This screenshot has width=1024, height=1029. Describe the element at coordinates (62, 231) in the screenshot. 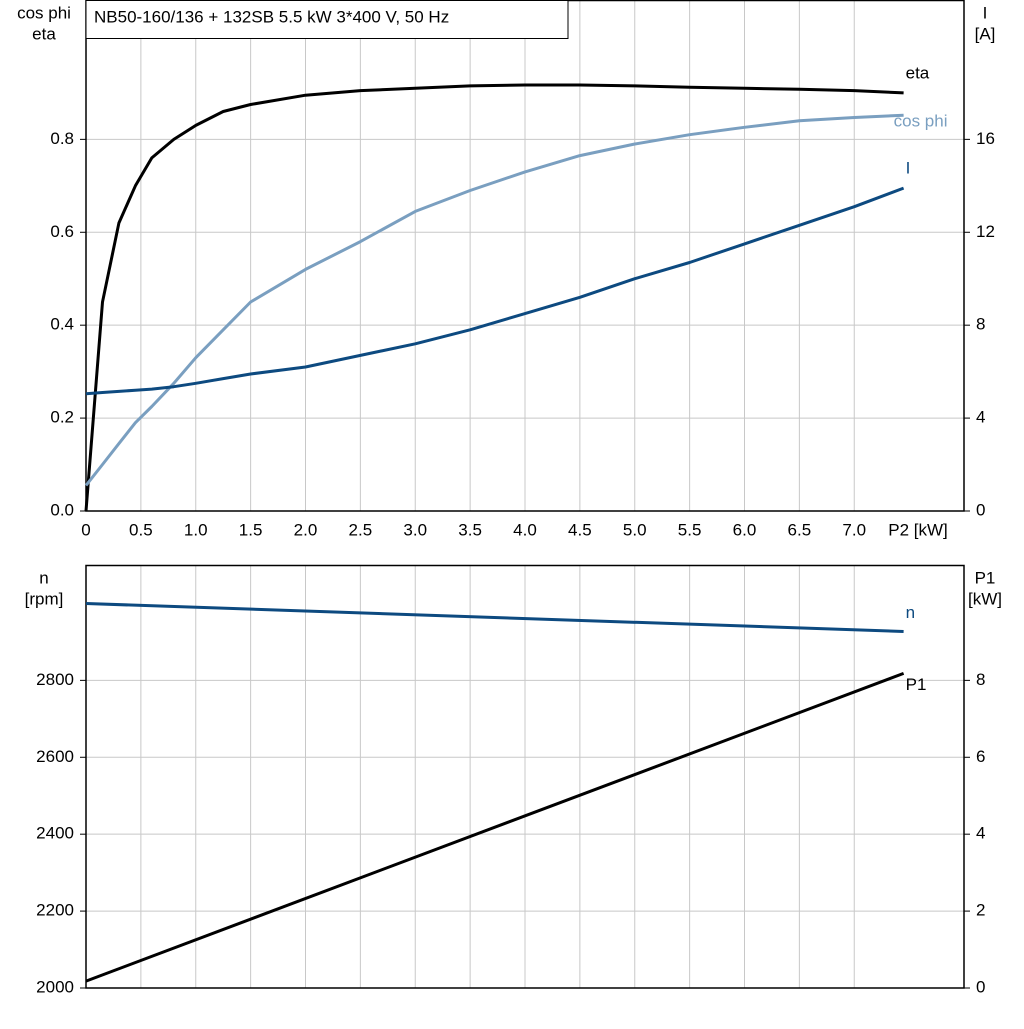

I see `y-tick-label: 0.6` at that location.